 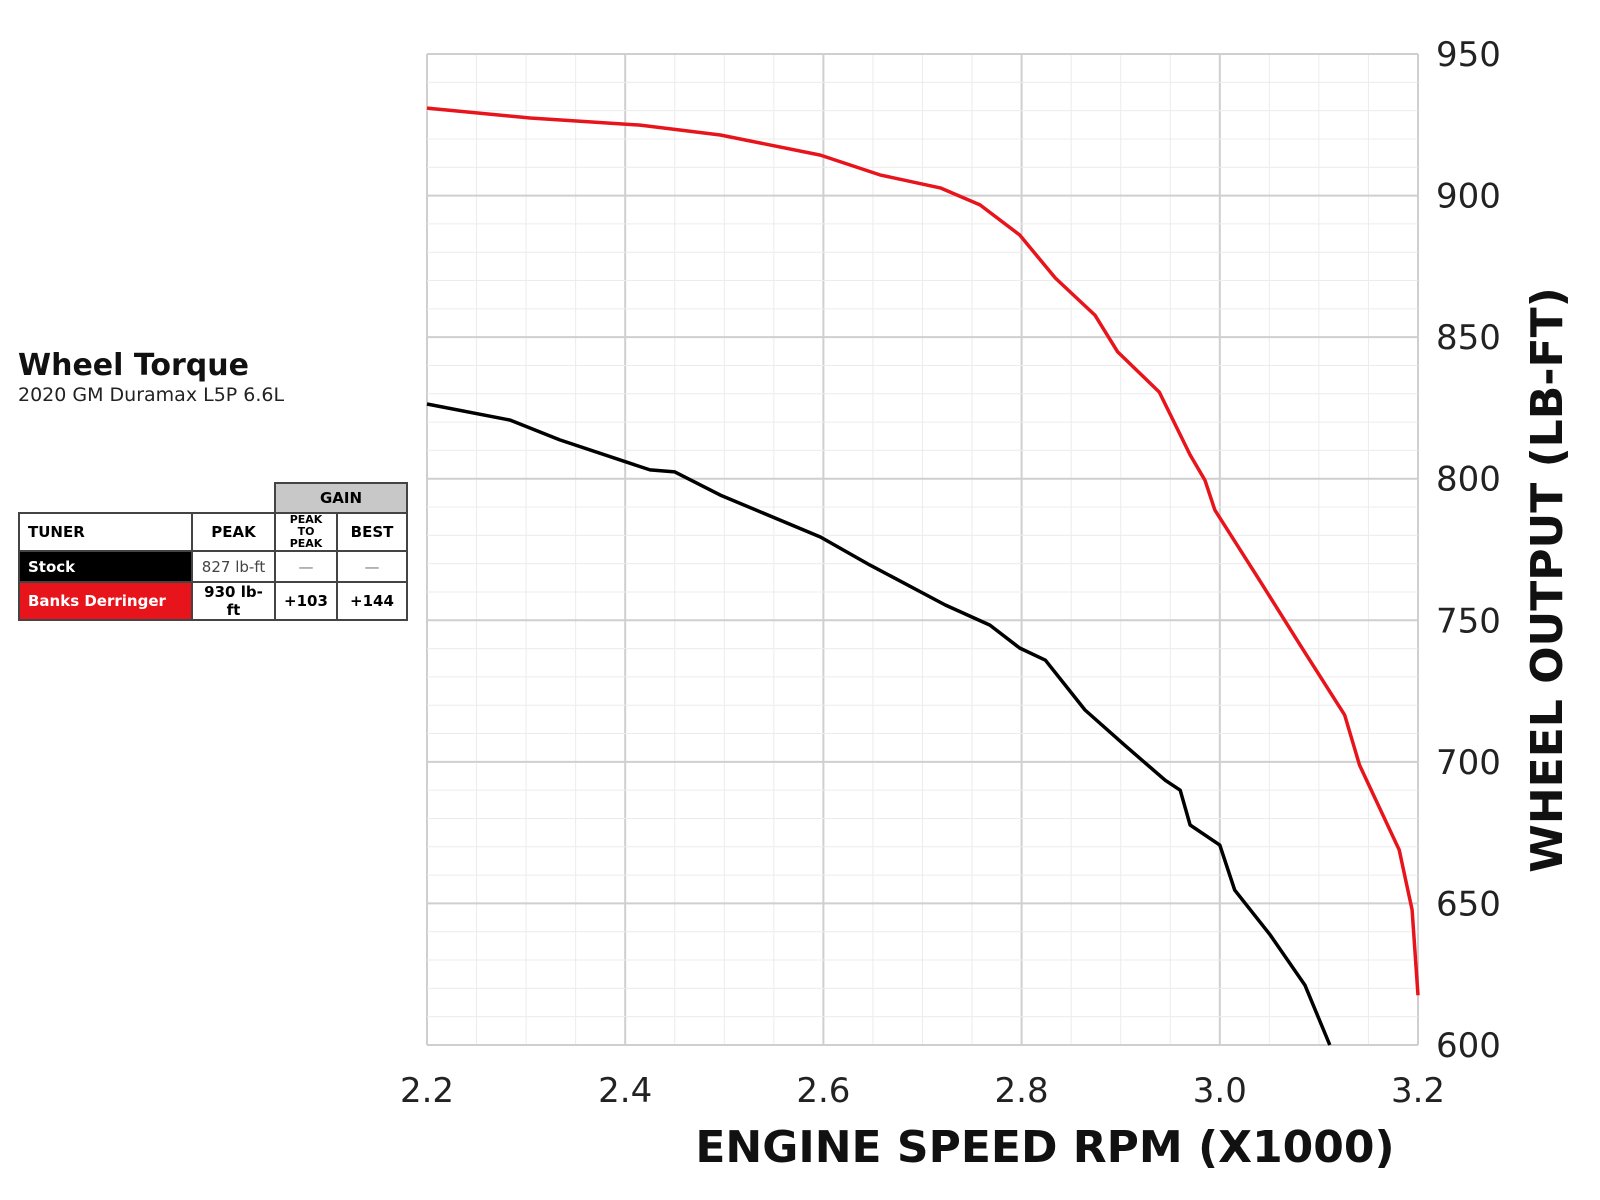 I want to click on col-peak-to-peak: PEAK TO PEAK, so click(x=306, y=532).